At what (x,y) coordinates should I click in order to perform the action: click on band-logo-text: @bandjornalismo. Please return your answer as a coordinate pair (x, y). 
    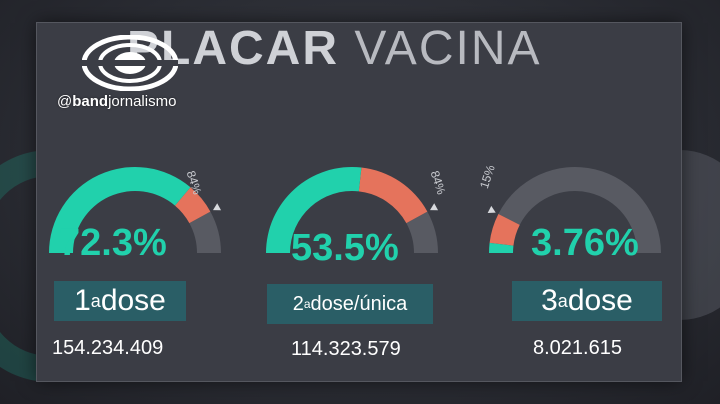
    Looking at the image, I should click on (116, 101).